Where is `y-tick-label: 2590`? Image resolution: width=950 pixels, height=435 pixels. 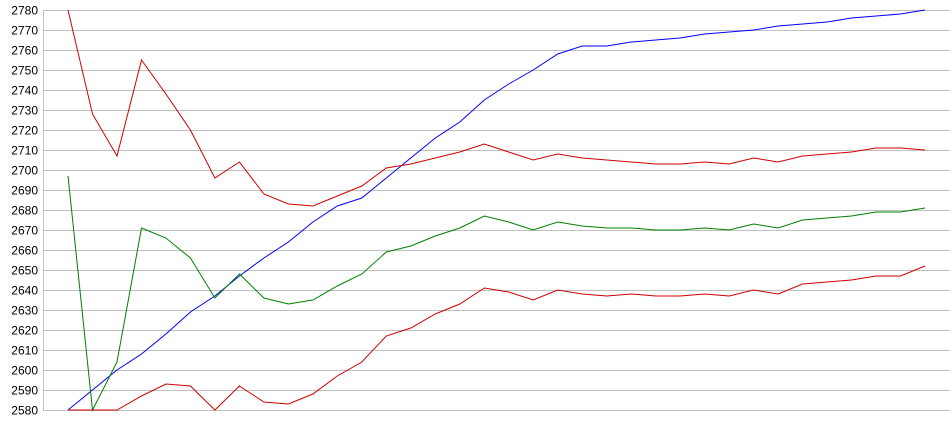
y-tick-label: 2590 is located at coordinates (24, 391).